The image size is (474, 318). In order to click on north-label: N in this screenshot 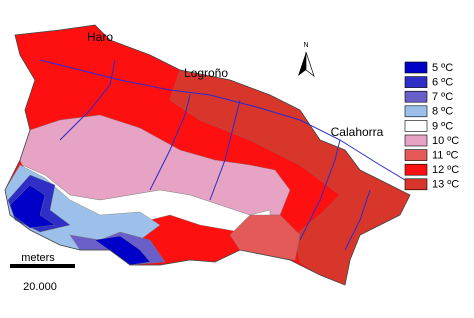, I will do `click(305, 45)`.